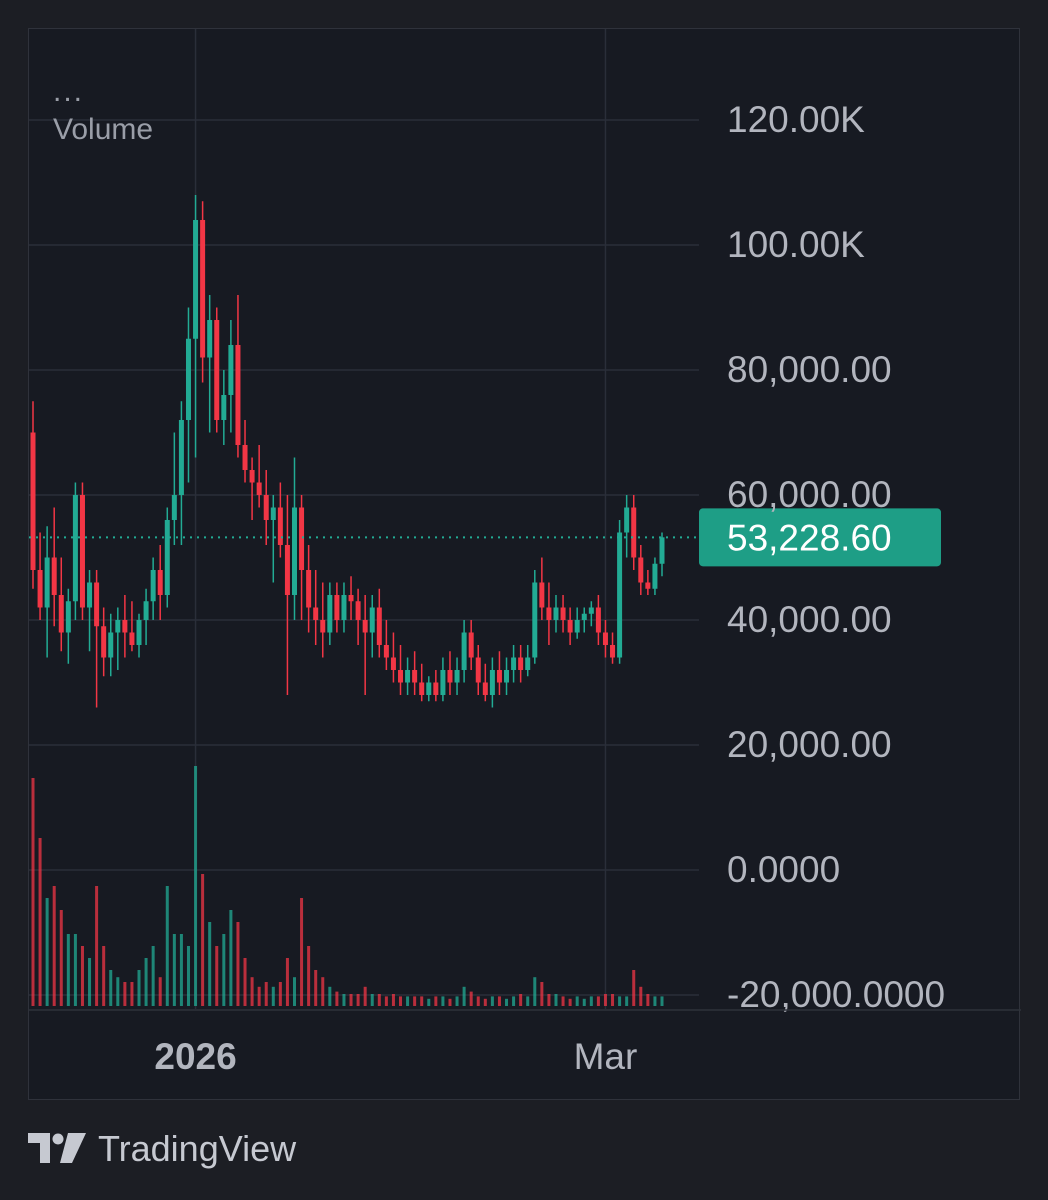  Describe the element at coordinates (809, 537) in the screenshot. I see `last-price-label: 53,228.60` at that location.